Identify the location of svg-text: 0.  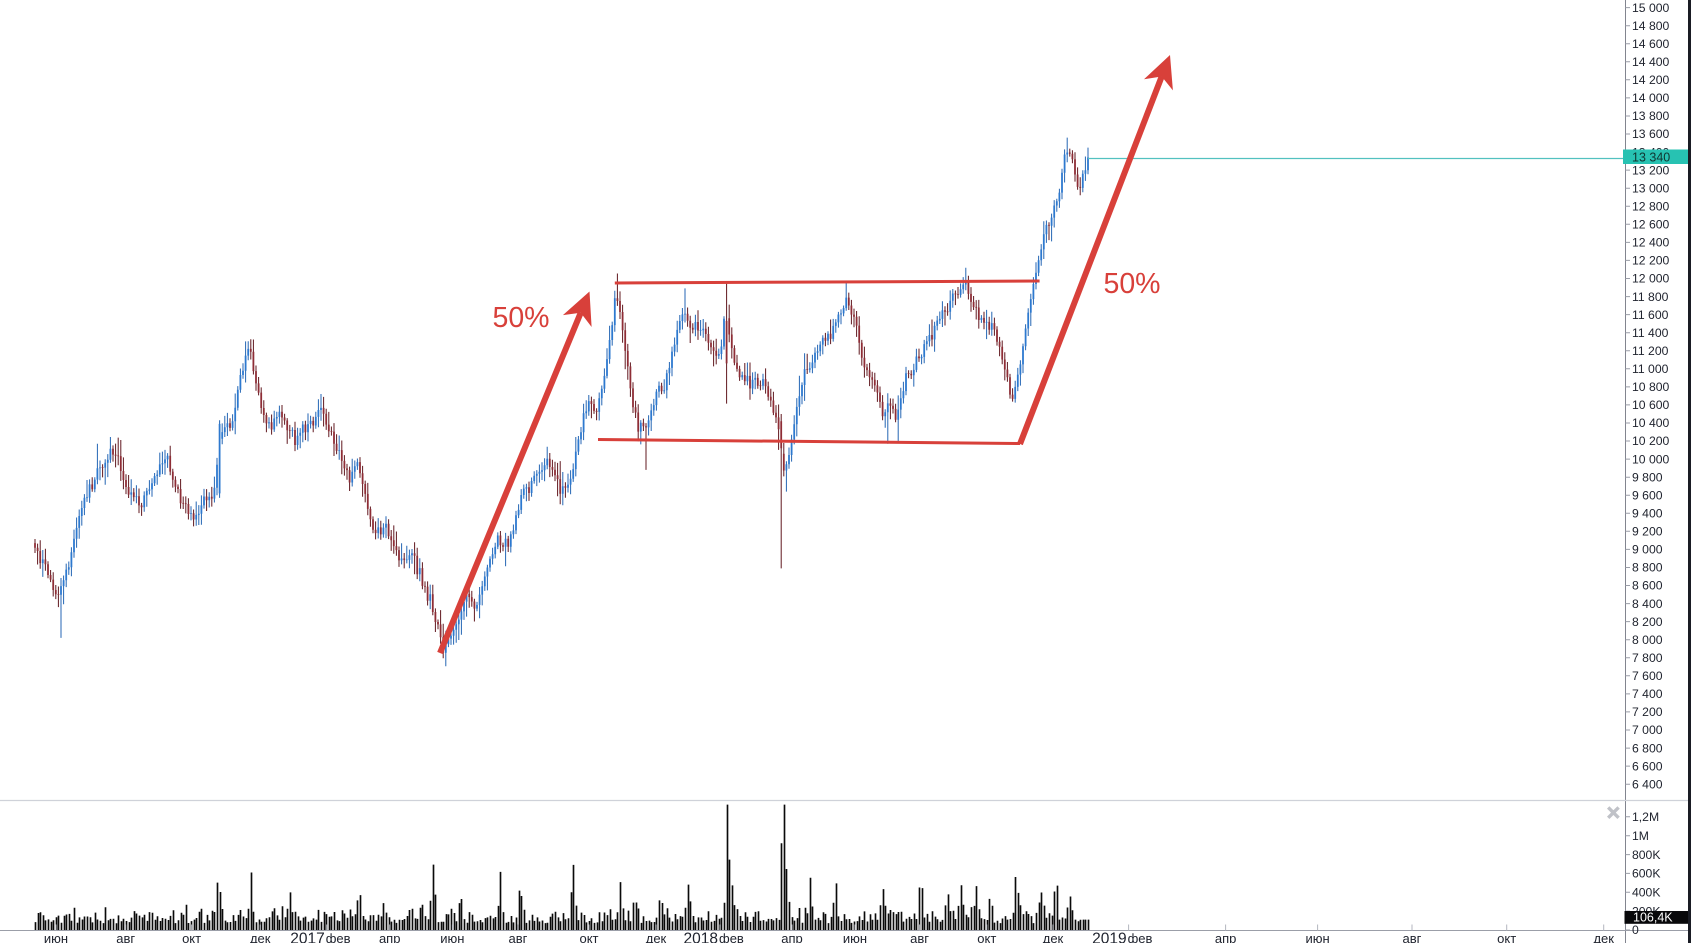
(1635, 930).